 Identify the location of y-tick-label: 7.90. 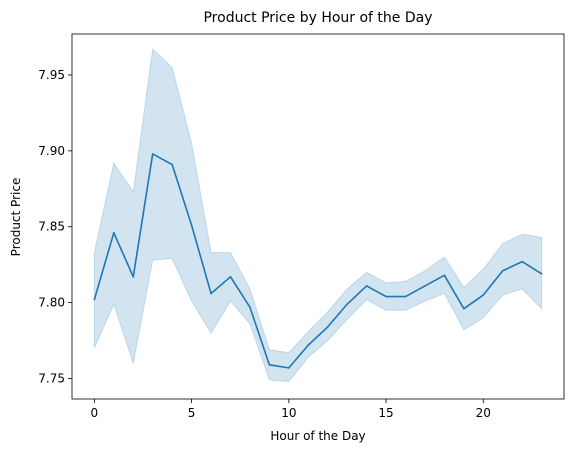
(51, 151).